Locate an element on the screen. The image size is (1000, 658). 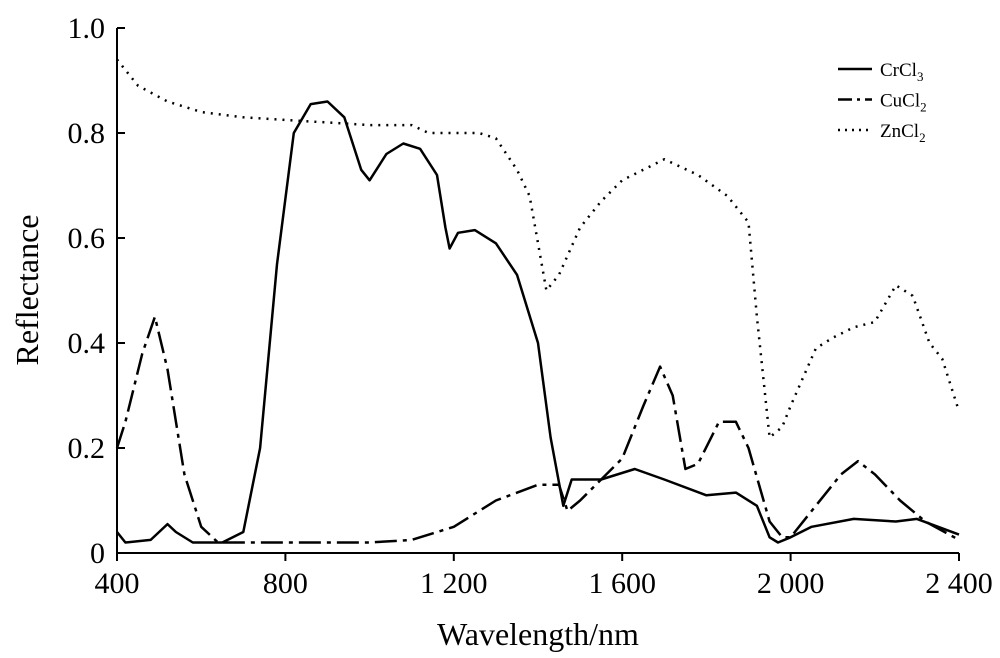
x-tick-label: 1 200 is located at coordinates (454, 583).